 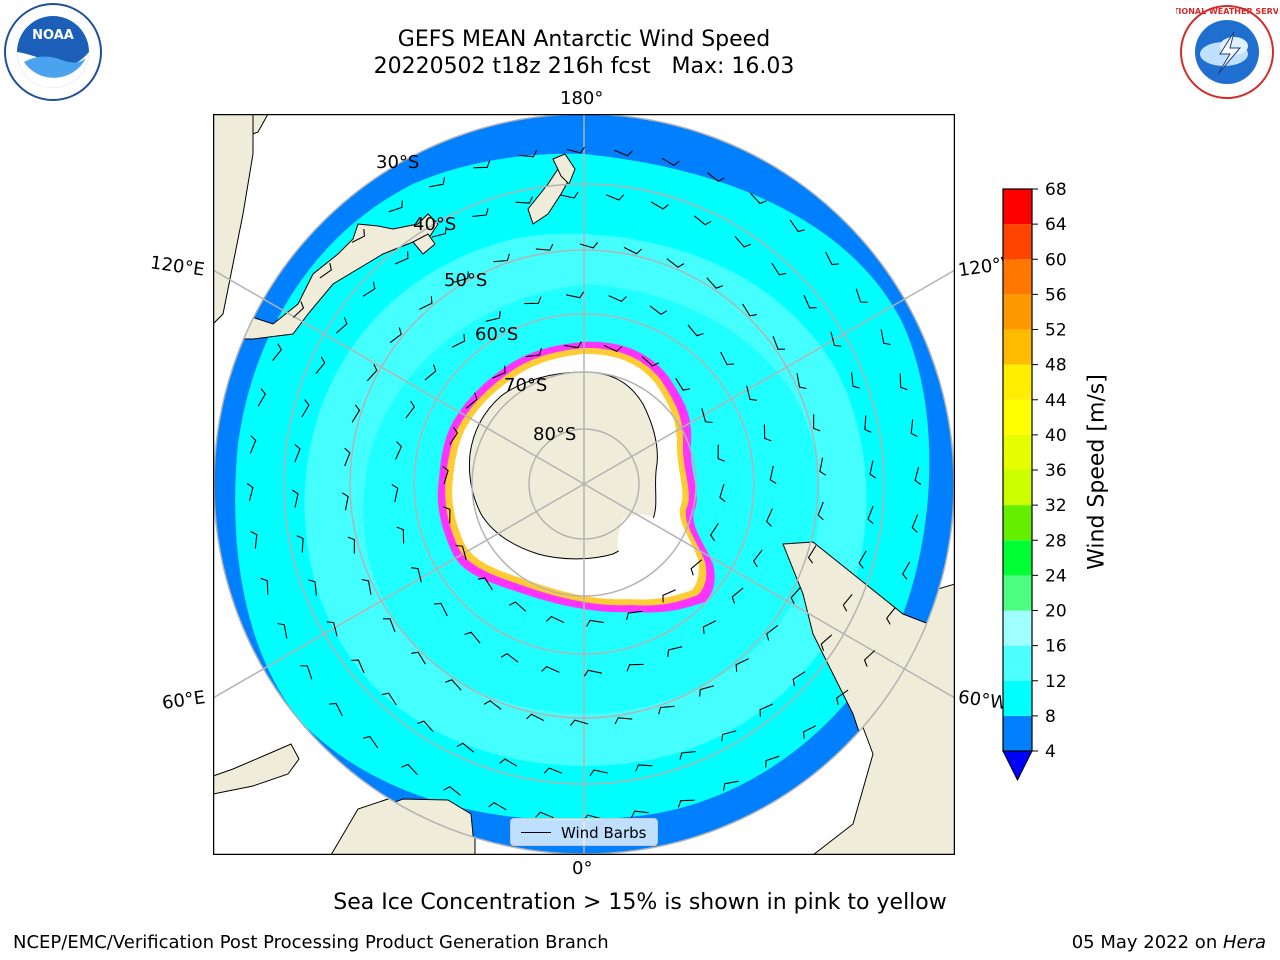 What do you see at coordinates (1050, 752) in the screenshot?
I see `colorbar-tick-label: 4` at bounding box center [1050, 752].